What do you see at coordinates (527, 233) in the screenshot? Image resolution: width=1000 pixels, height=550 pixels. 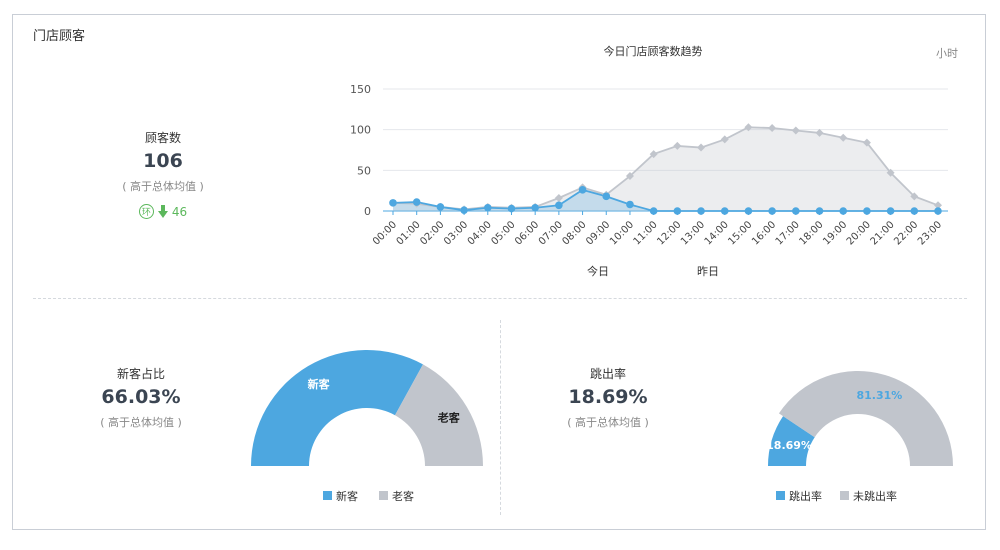 I see `x-tick-label: 06:00` at bounding box center [527, 233].